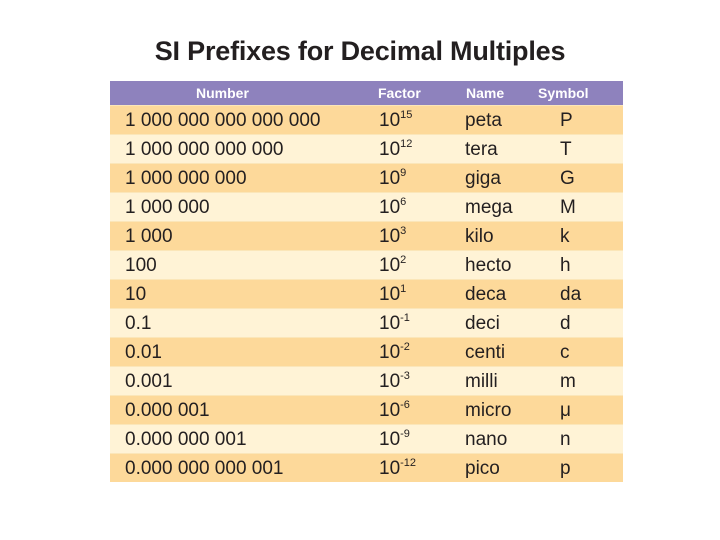 The height and width of the screenshot is (540, 720). What do you see at coordinates (366, 93) in the screenshot?
I see `table-header: Number Factor Name Symbol` at bounding box center [366, 93].